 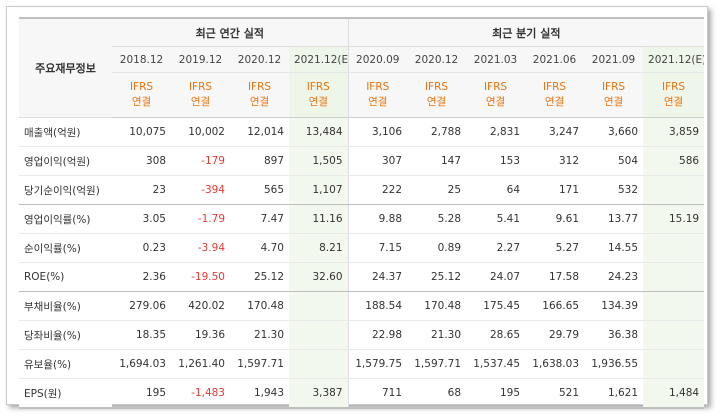 I want to click on table-cell: 1,579.75, so click(x=377, y=364).